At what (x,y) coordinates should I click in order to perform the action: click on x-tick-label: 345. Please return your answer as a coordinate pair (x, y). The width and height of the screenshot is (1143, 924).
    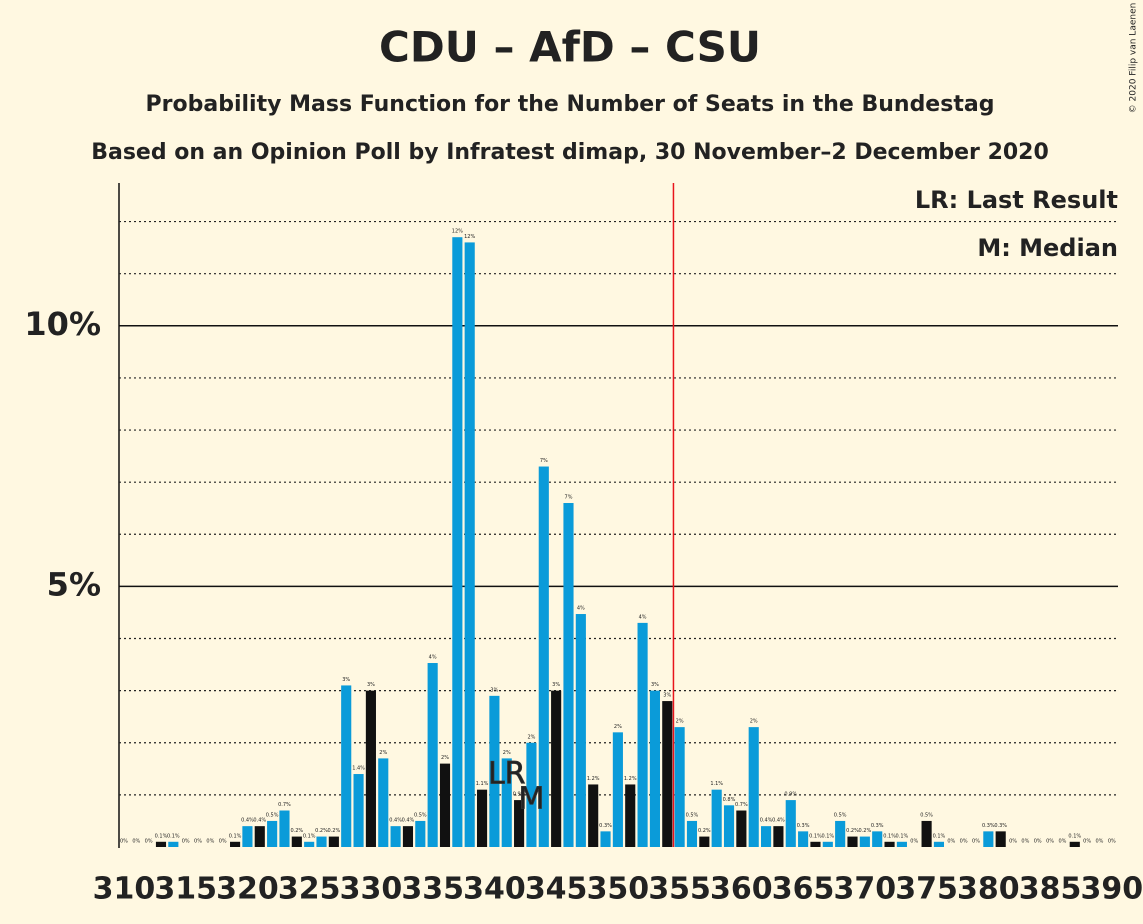
    Looking at the image, I should click on (556, 889).